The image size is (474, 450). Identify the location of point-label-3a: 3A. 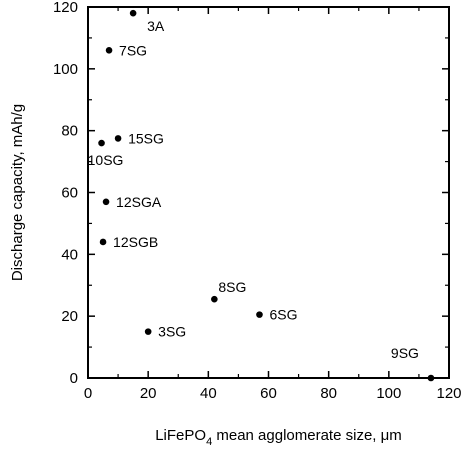
(156, 26).